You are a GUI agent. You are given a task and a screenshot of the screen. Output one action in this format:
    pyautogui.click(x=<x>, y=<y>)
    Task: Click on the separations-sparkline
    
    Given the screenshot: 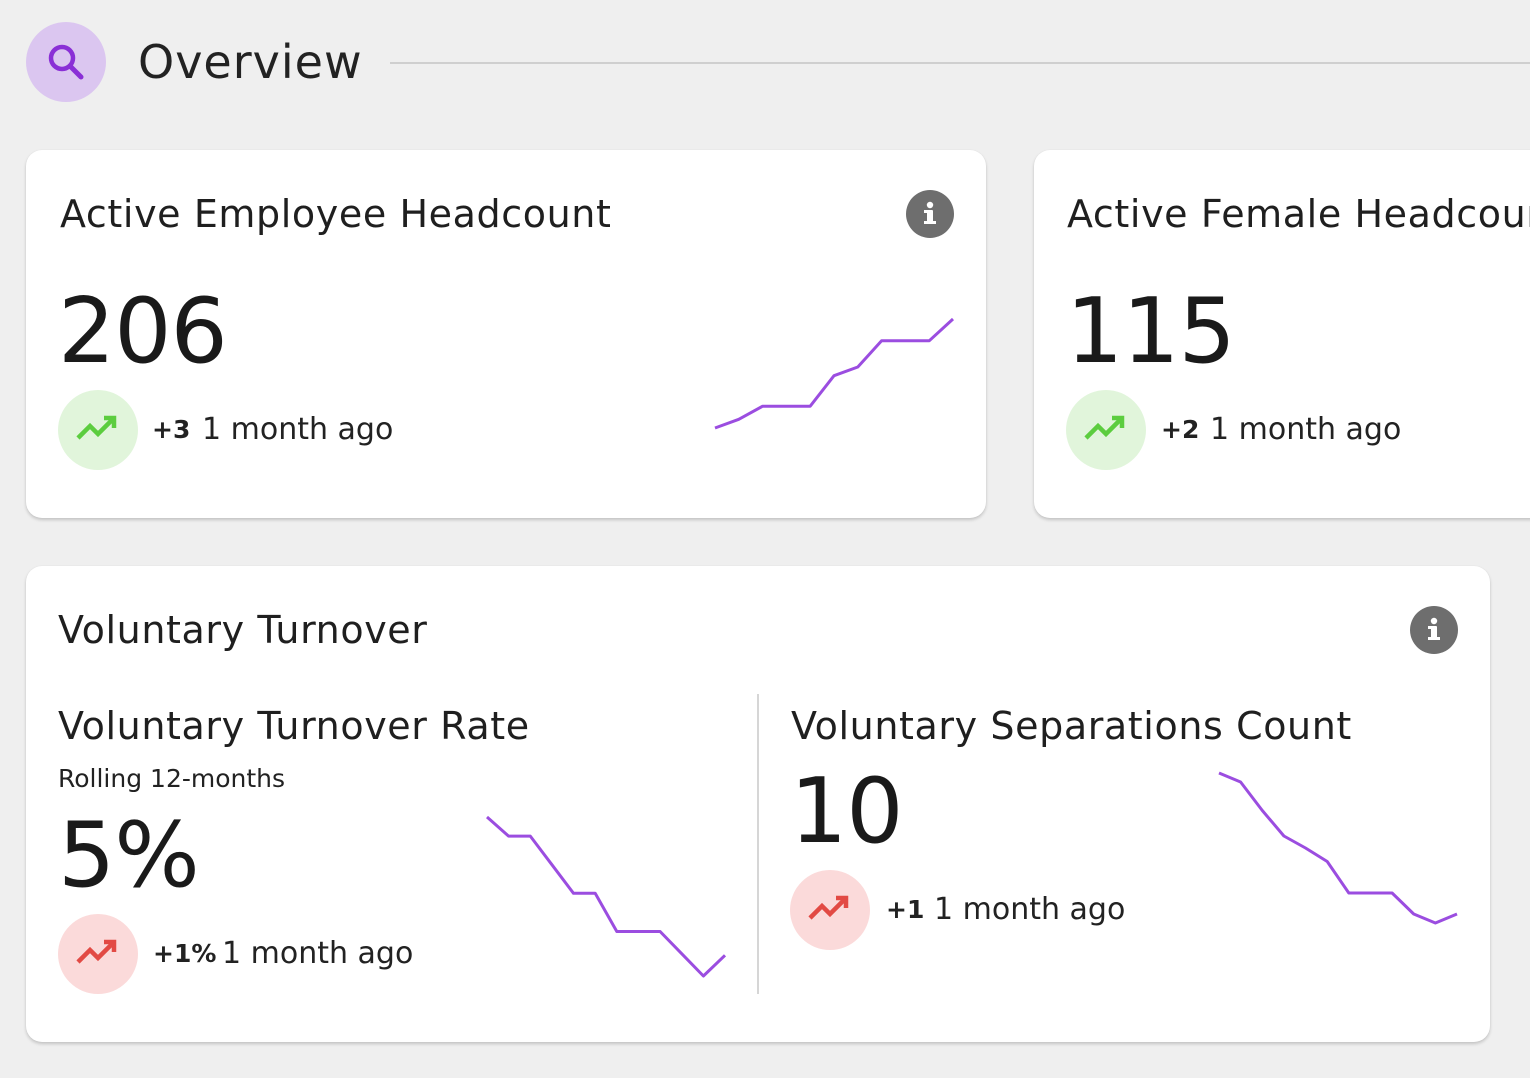 What is the action you would take?
    pyautogui.click(x=1338, y=848)
    